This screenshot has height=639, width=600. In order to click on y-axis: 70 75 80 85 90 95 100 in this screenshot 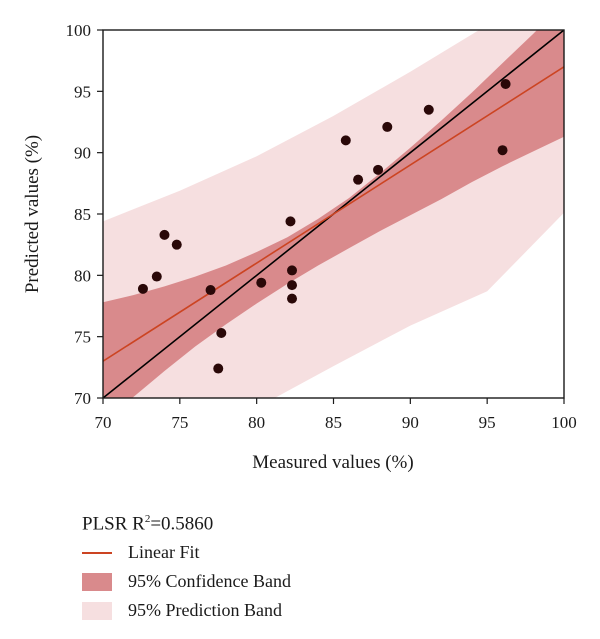, I will do `click(84, 214)`.